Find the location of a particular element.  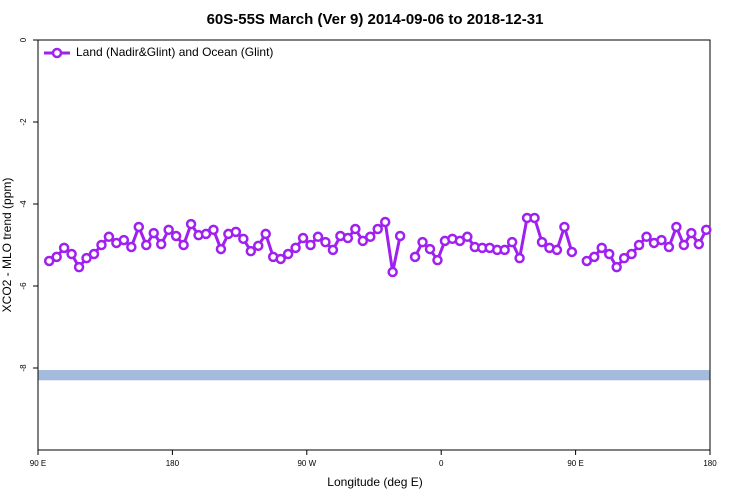

y-tick-label: -8 is located at coordinates (23, 368).